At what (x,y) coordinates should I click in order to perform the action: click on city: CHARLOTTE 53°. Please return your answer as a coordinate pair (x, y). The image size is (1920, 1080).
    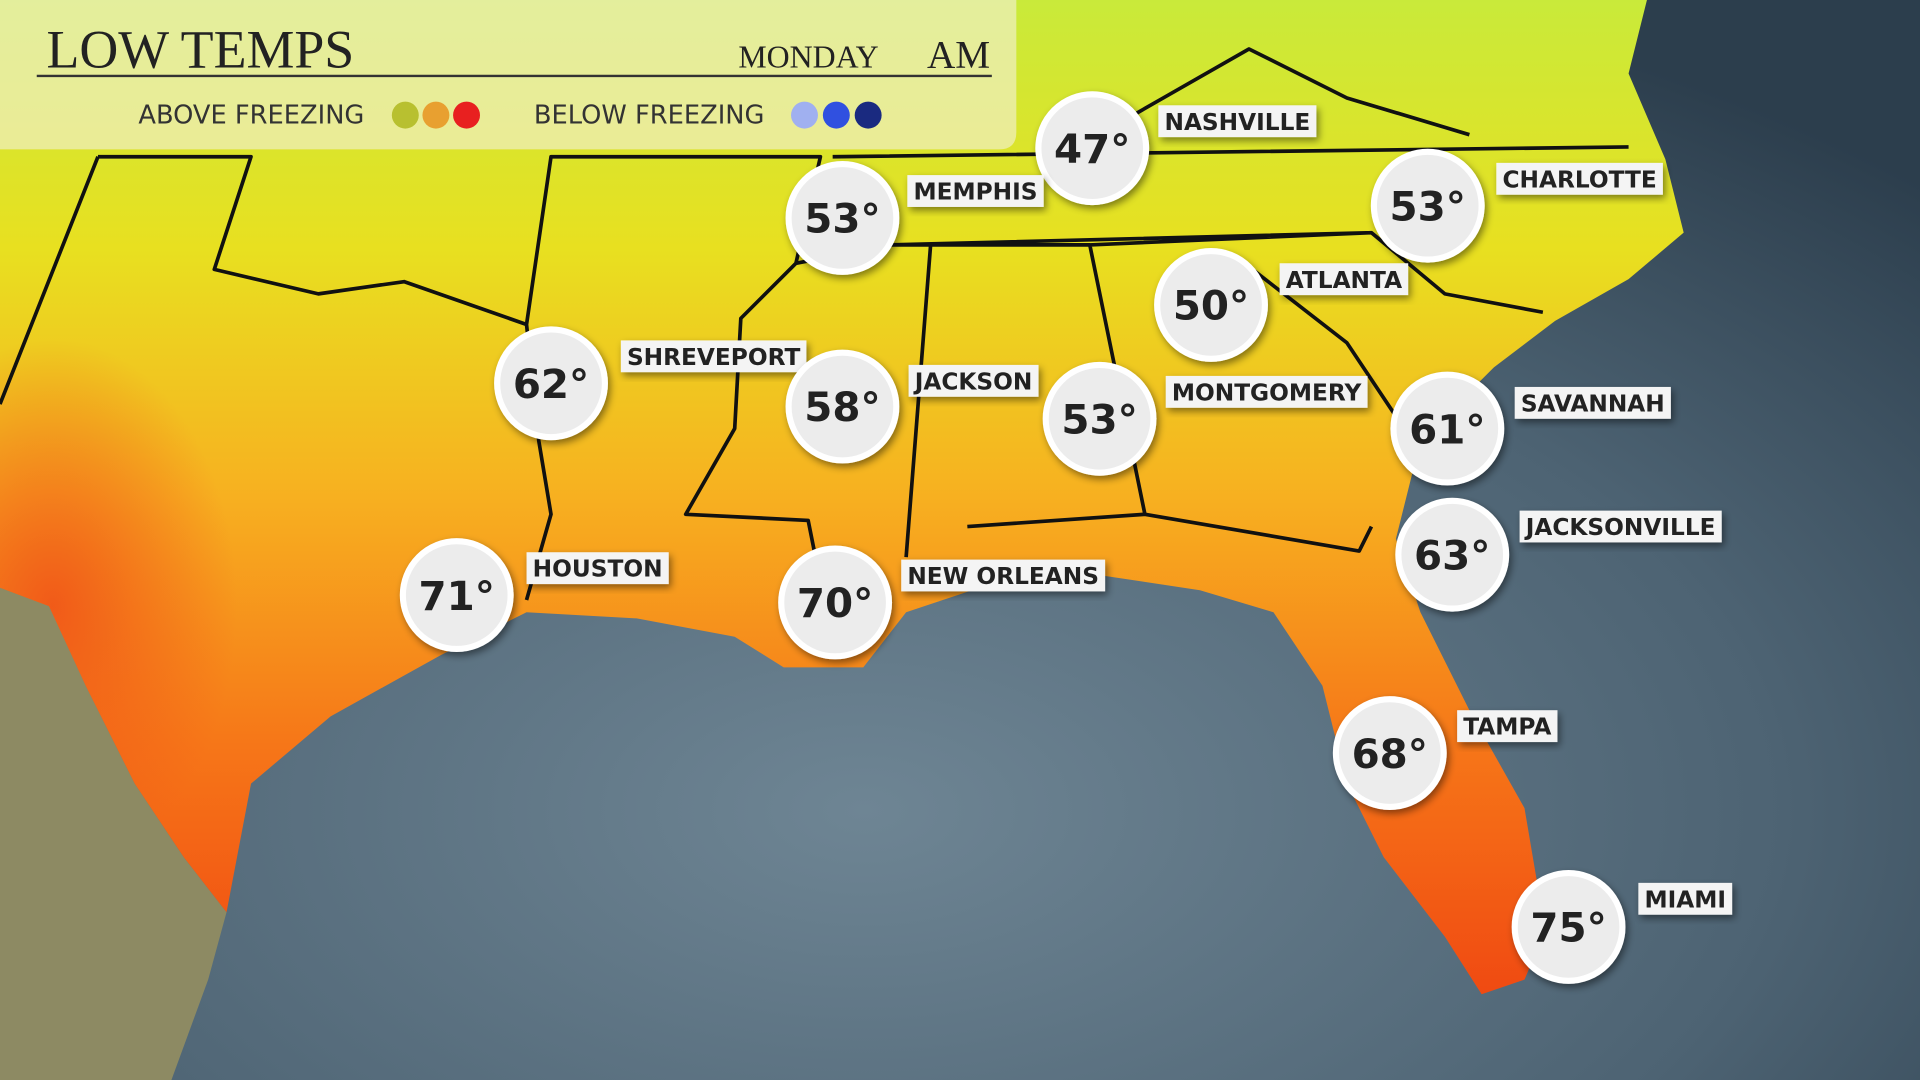
    Looking at the image, I should click on (1516, 205).